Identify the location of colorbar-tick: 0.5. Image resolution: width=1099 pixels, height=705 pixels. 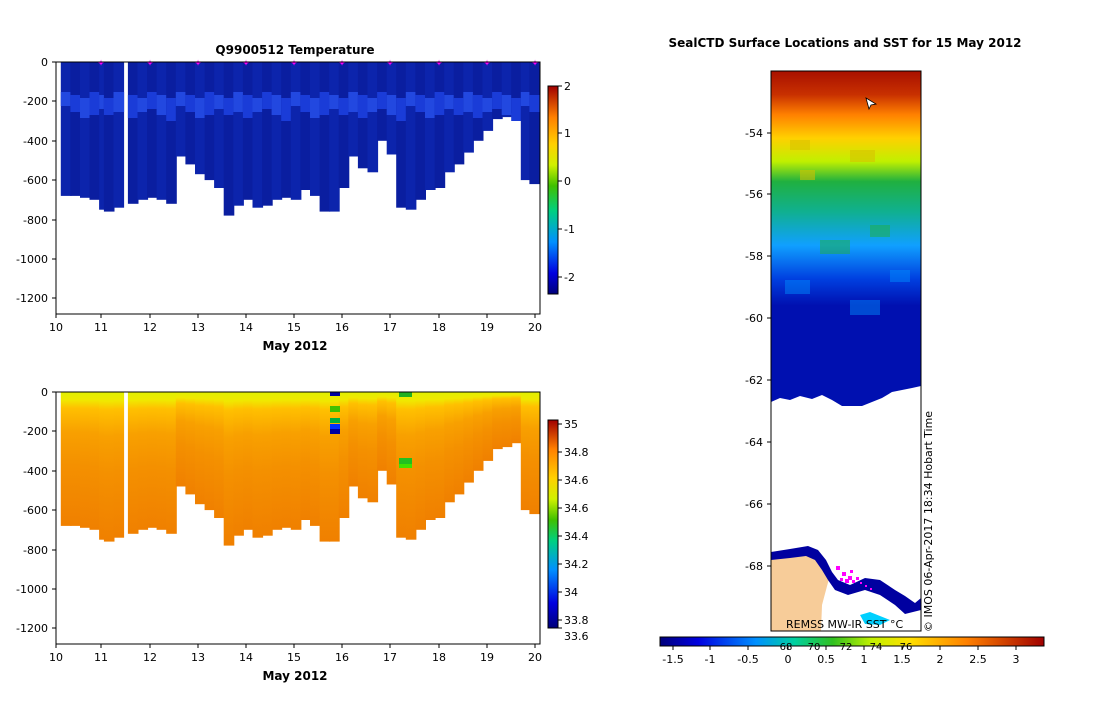
(826, 659).